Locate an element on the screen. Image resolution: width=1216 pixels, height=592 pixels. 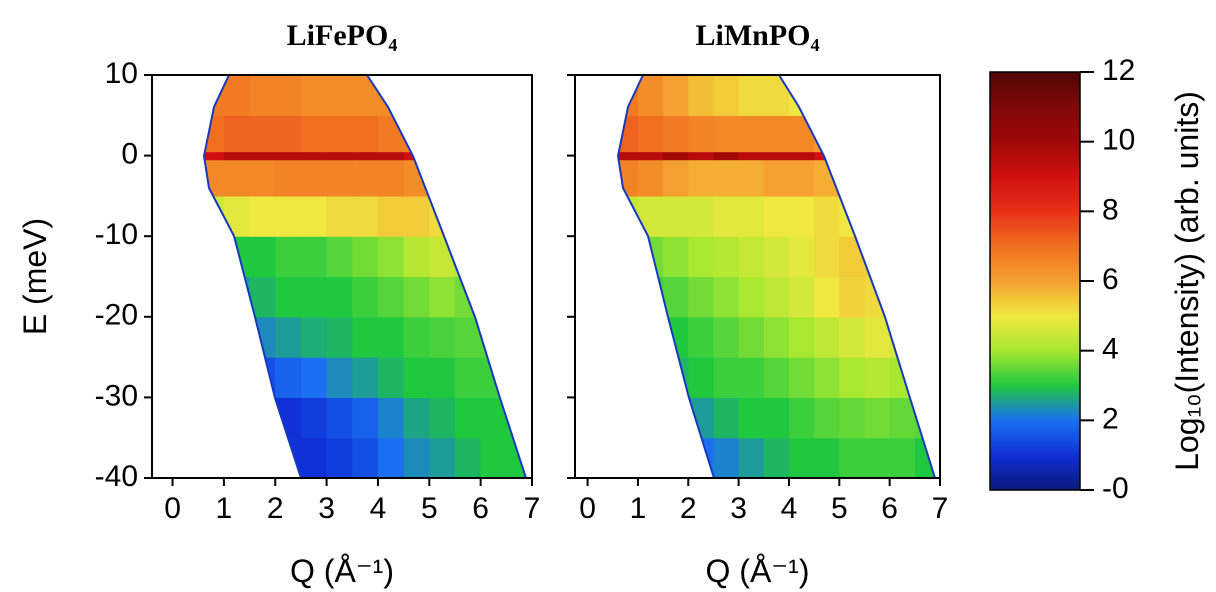
colorbar-label: Log₁₀(Intensity) (arb. units) is located at coordinates (1187, 281).